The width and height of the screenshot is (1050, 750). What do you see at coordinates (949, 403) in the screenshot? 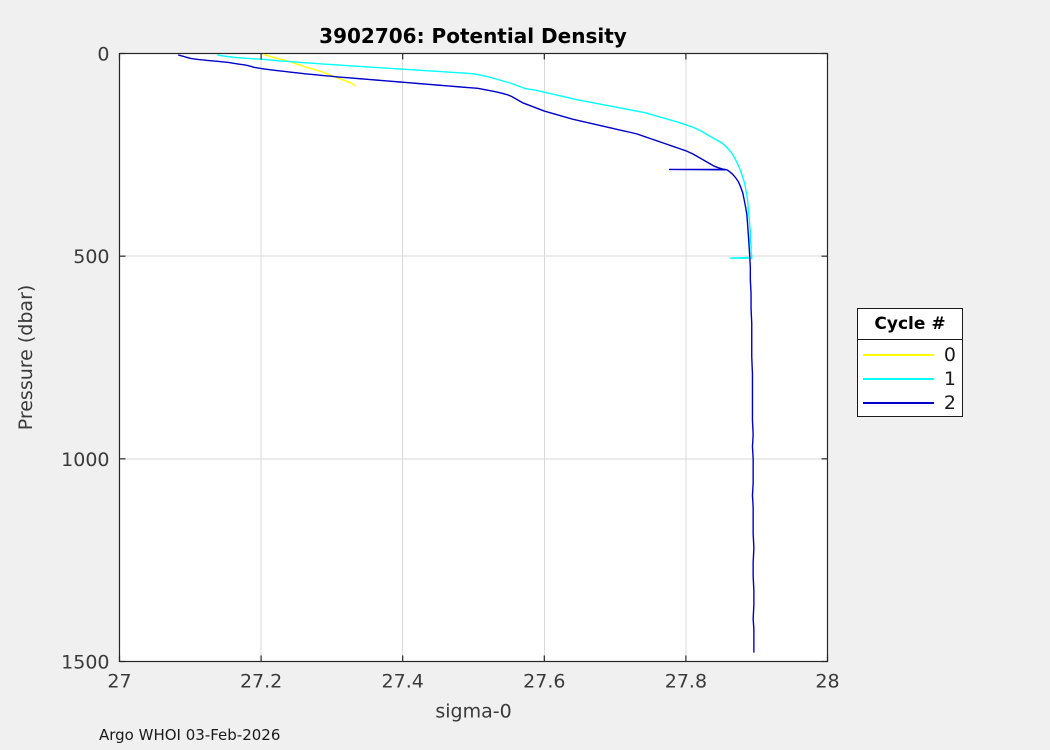
I see `legend-item-label: 2` at bounding box center [949, 403].